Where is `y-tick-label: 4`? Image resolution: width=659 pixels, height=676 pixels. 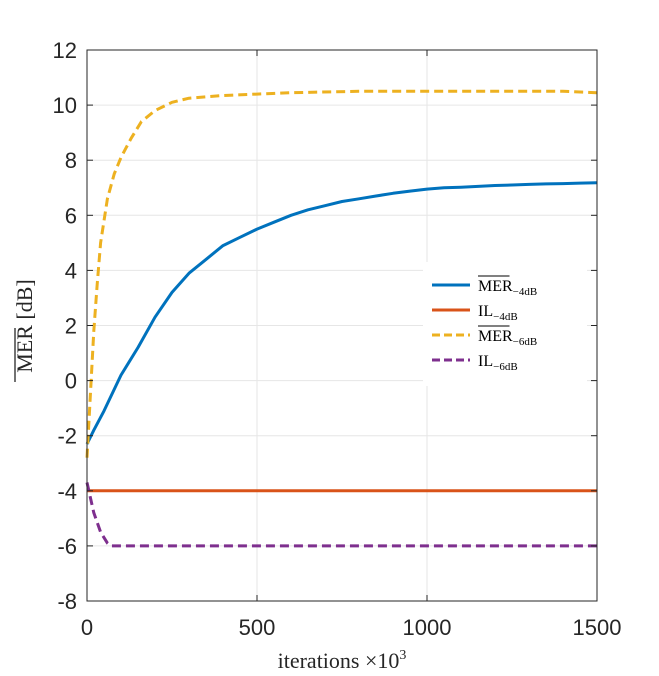
y-tick-label: 4 is located at coordinates (71, 270).